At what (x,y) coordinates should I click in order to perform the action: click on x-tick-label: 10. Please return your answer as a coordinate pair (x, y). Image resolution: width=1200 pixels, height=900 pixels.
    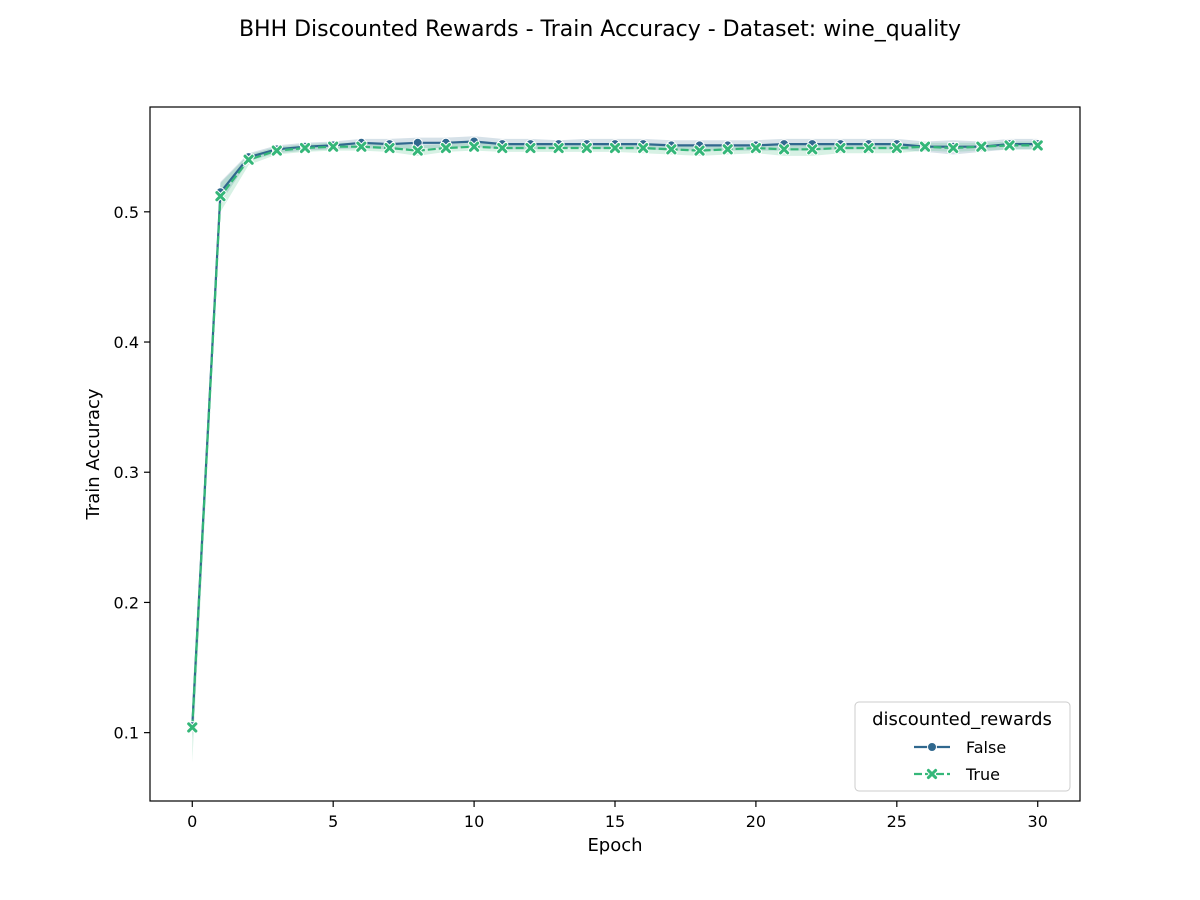
    Looking at the image, I should click on (474, 821).